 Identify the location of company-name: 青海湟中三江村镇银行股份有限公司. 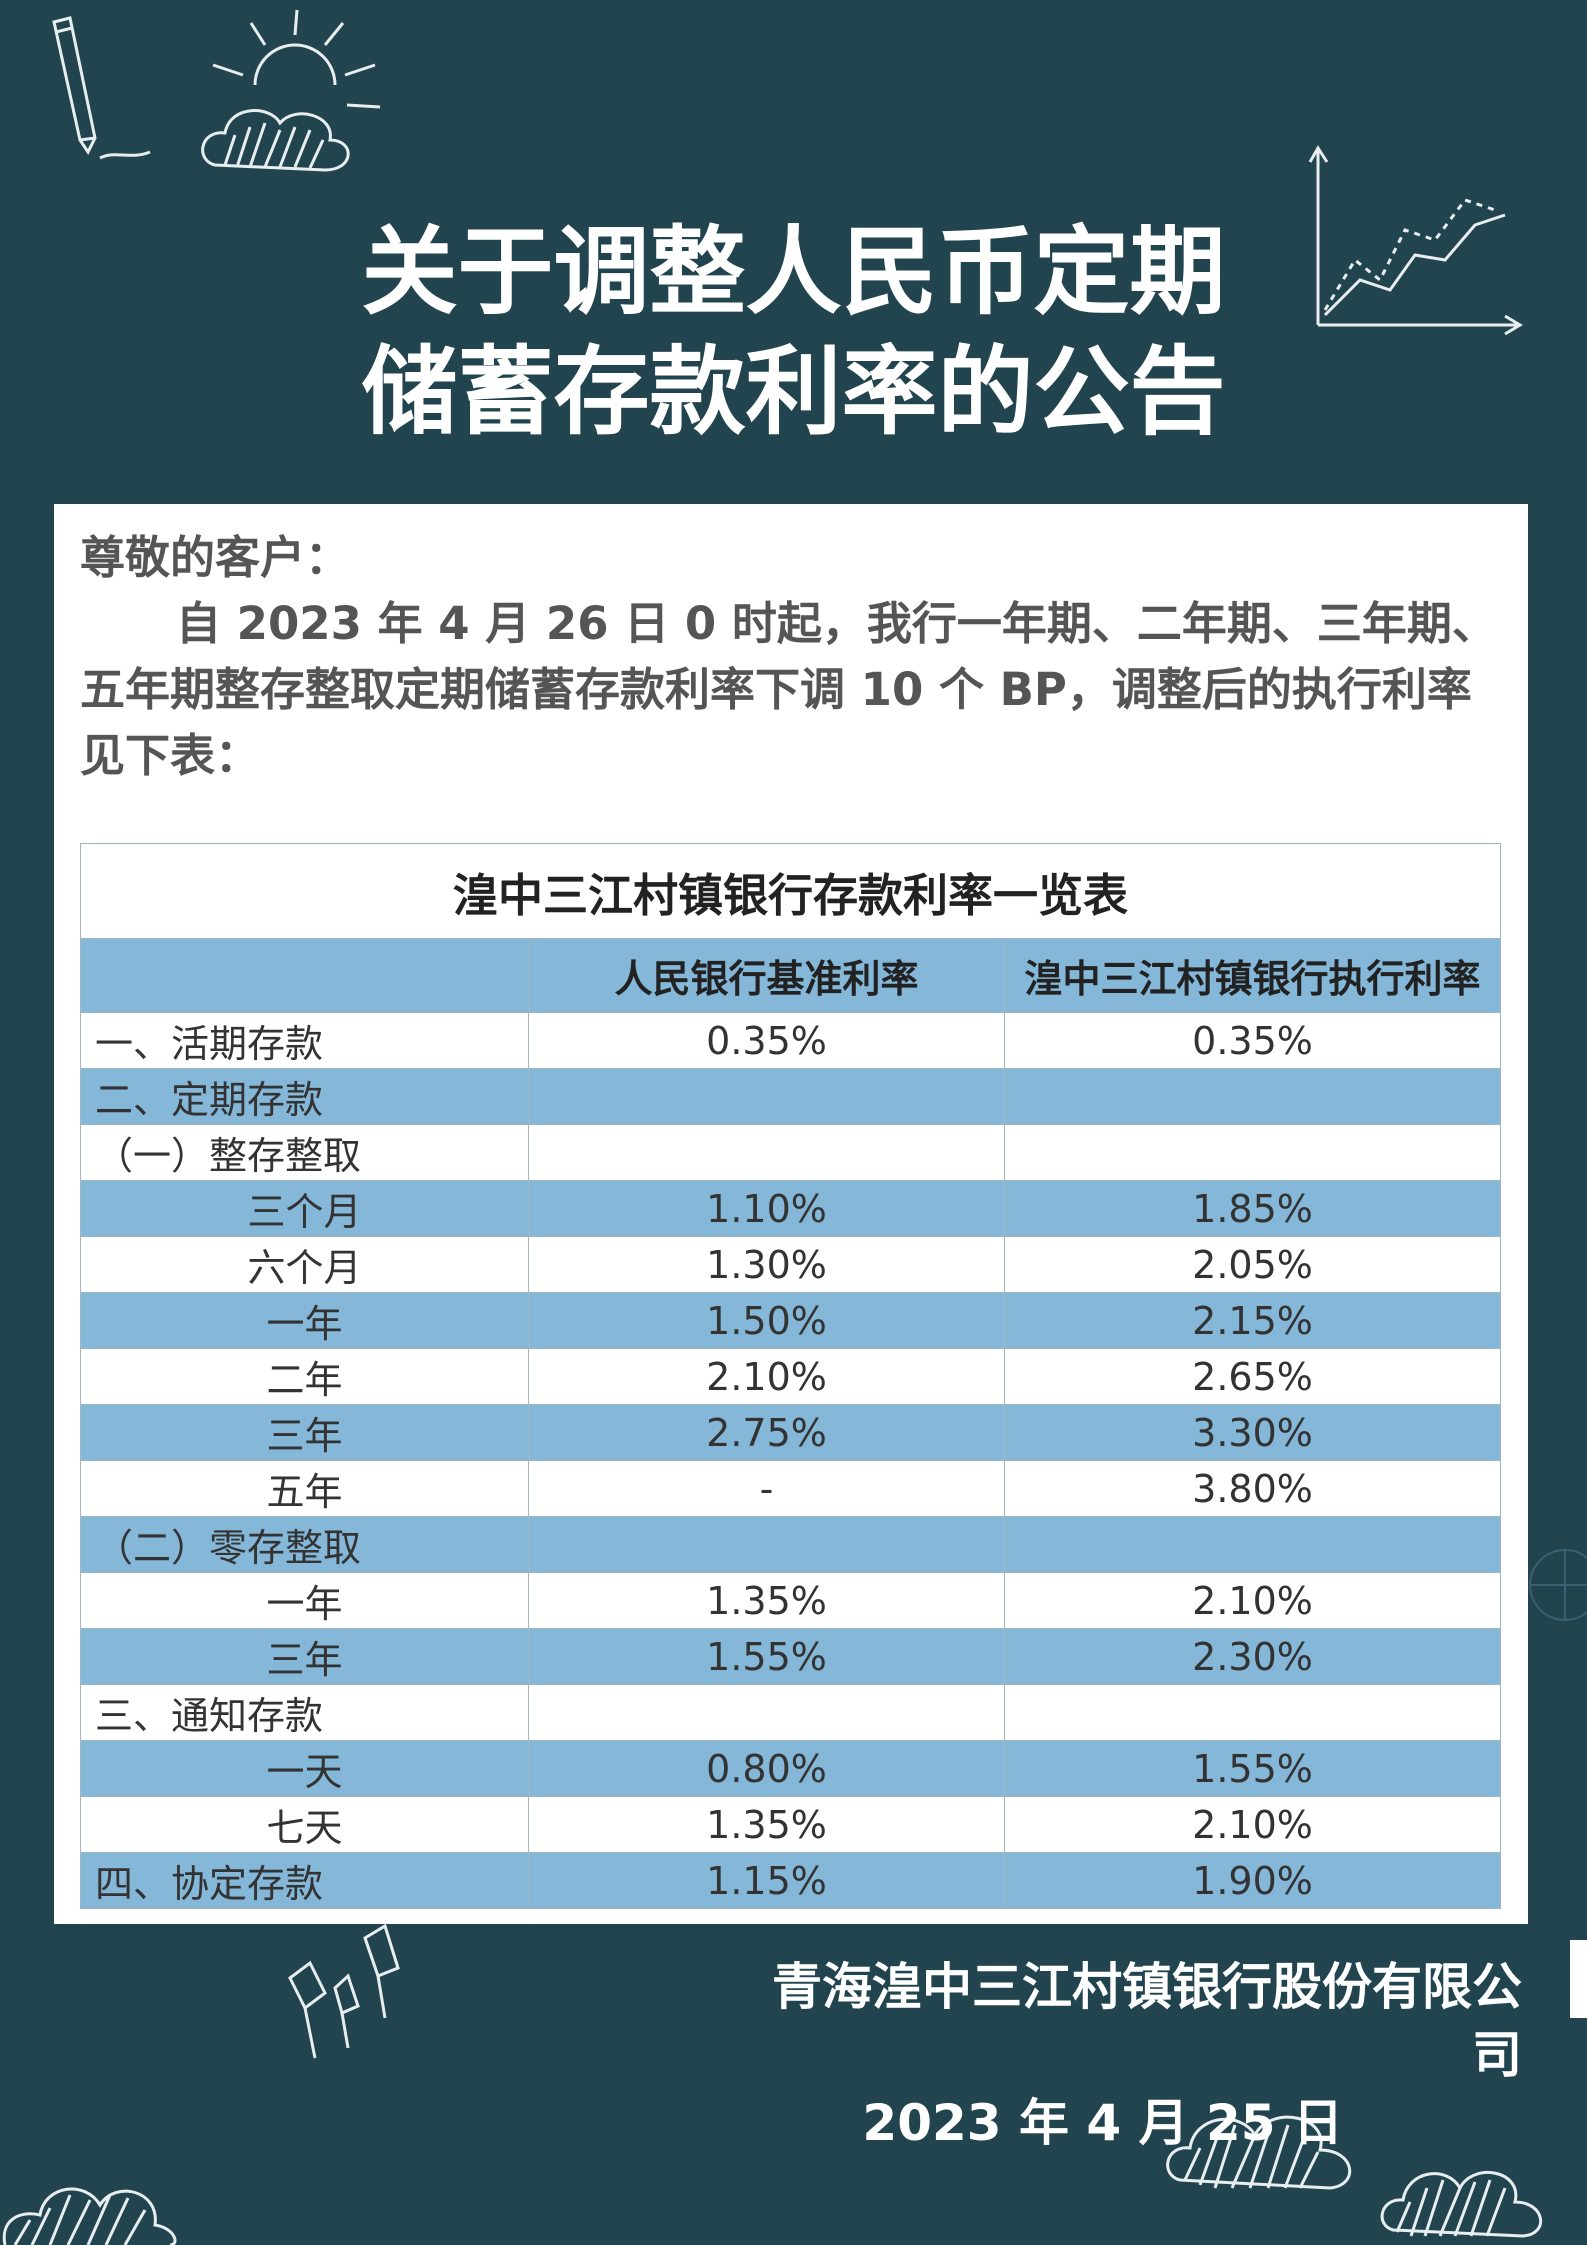
(1147, 2021).